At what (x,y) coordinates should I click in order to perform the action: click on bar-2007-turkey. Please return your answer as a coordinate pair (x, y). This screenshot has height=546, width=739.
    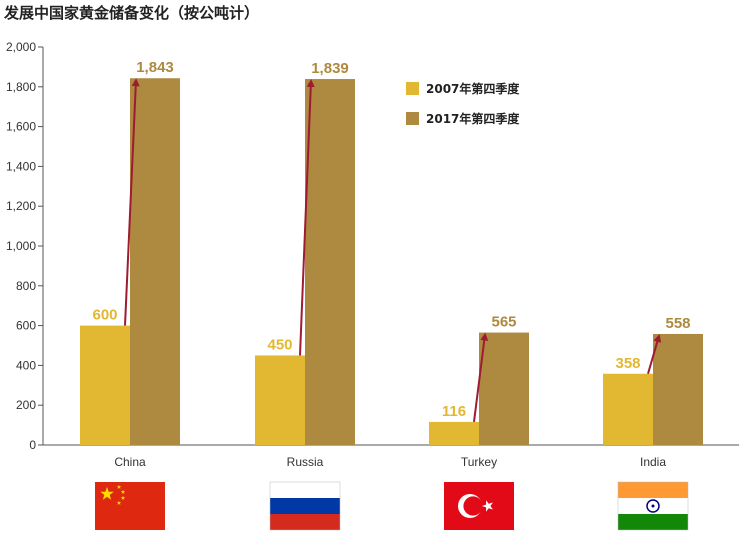
    Looking at the image, I should click on (454, 433).